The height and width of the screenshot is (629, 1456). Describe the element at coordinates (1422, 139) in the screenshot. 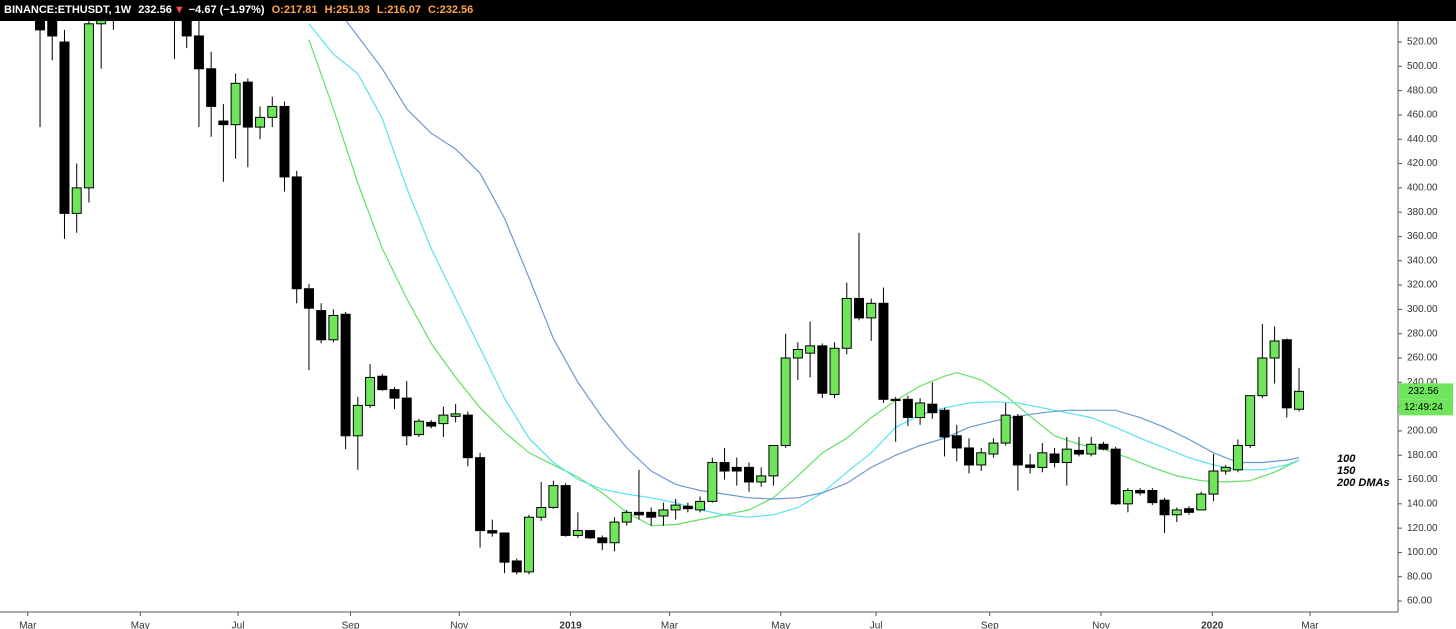

I see `y-tick-label: 440.00` at that location.